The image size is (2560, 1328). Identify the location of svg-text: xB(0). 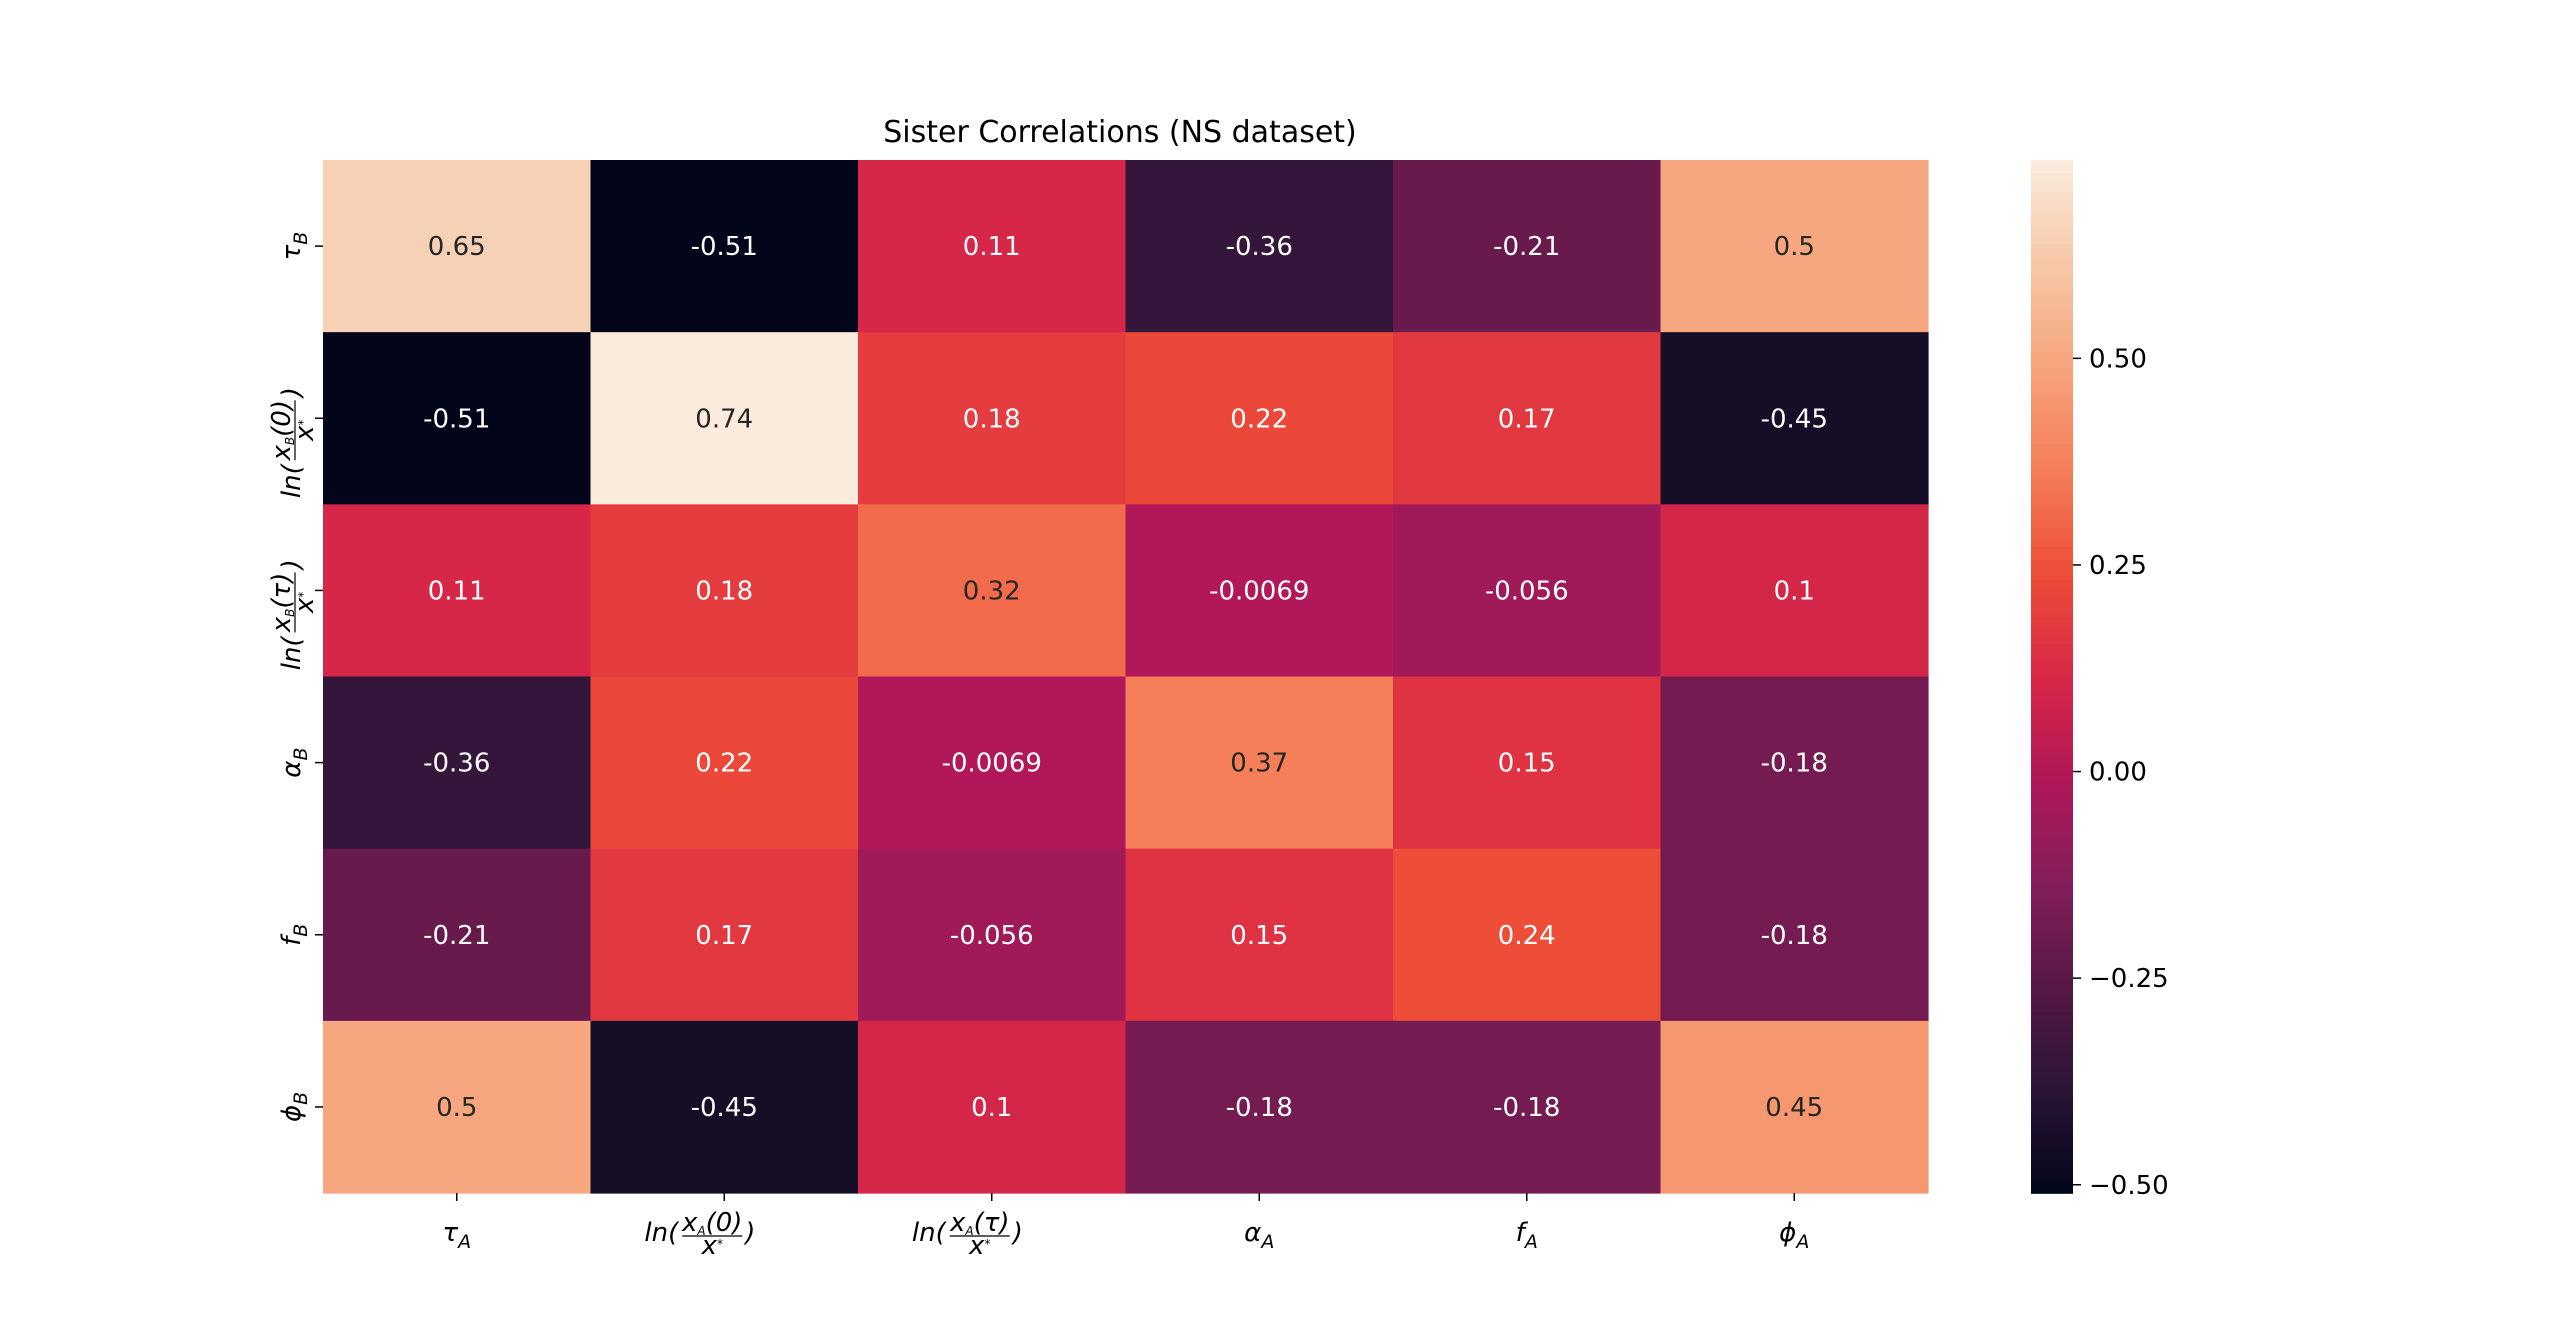
(282, 430).